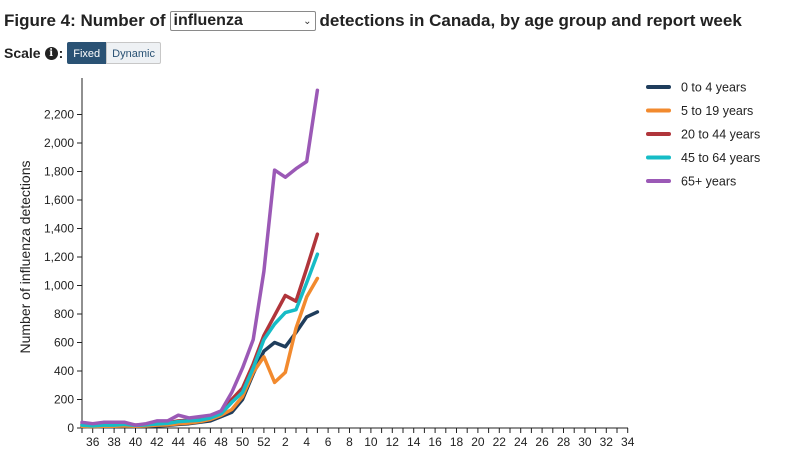 Image resolution: width=800 pixels, height=462 pixels. I want to click on x-tick-label: 44, so click(179, 442).